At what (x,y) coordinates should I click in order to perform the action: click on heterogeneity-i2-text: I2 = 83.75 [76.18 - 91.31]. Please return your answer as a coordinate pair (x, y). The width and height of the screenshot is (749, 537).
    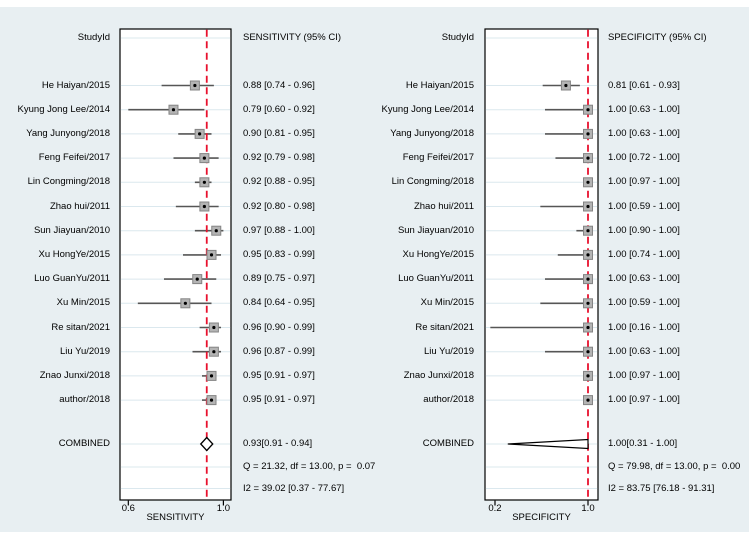
    Looking at the image, I should click on (661, 488).